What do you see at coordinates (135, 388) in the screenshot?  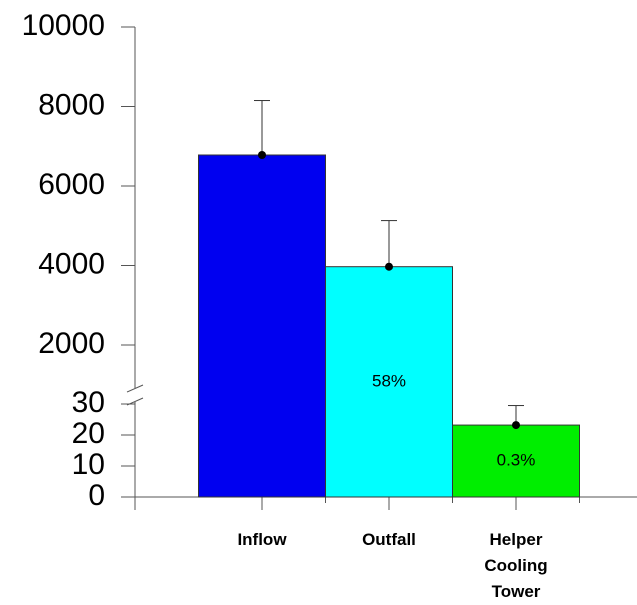 I see `axis-break` at bounding box center [135, 388].